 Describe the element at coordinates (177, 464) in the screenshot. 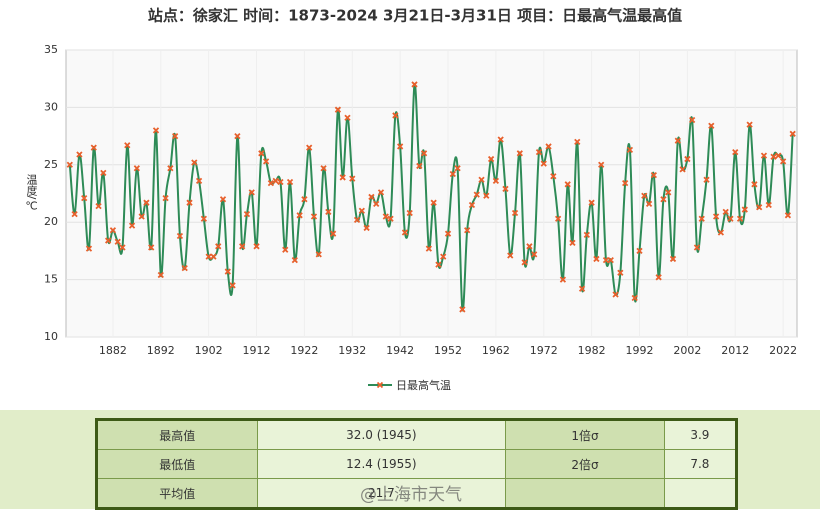

I see `table-cell: 最低值` at that location.